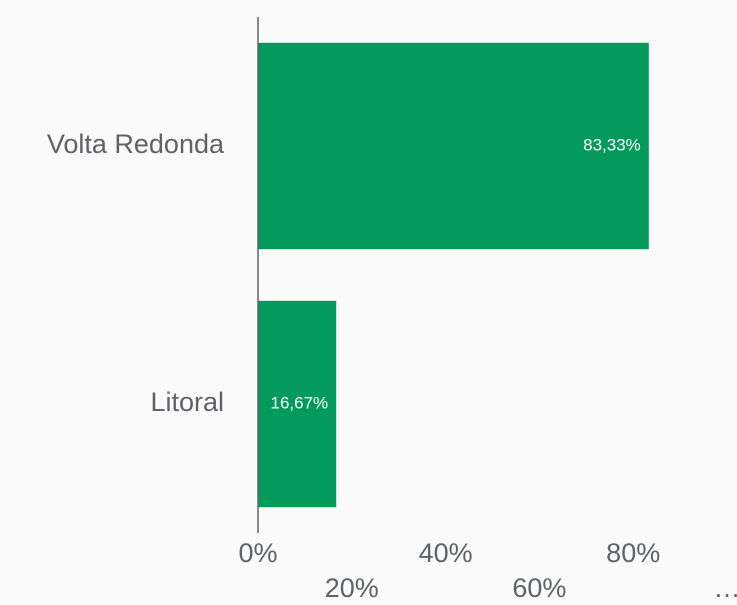 This screenshot has width=737, height=605. What do you see at coordinates (633, 553) in the screenshot?
I see `x-tick-label: 80%` at bounding box center [633, 553].